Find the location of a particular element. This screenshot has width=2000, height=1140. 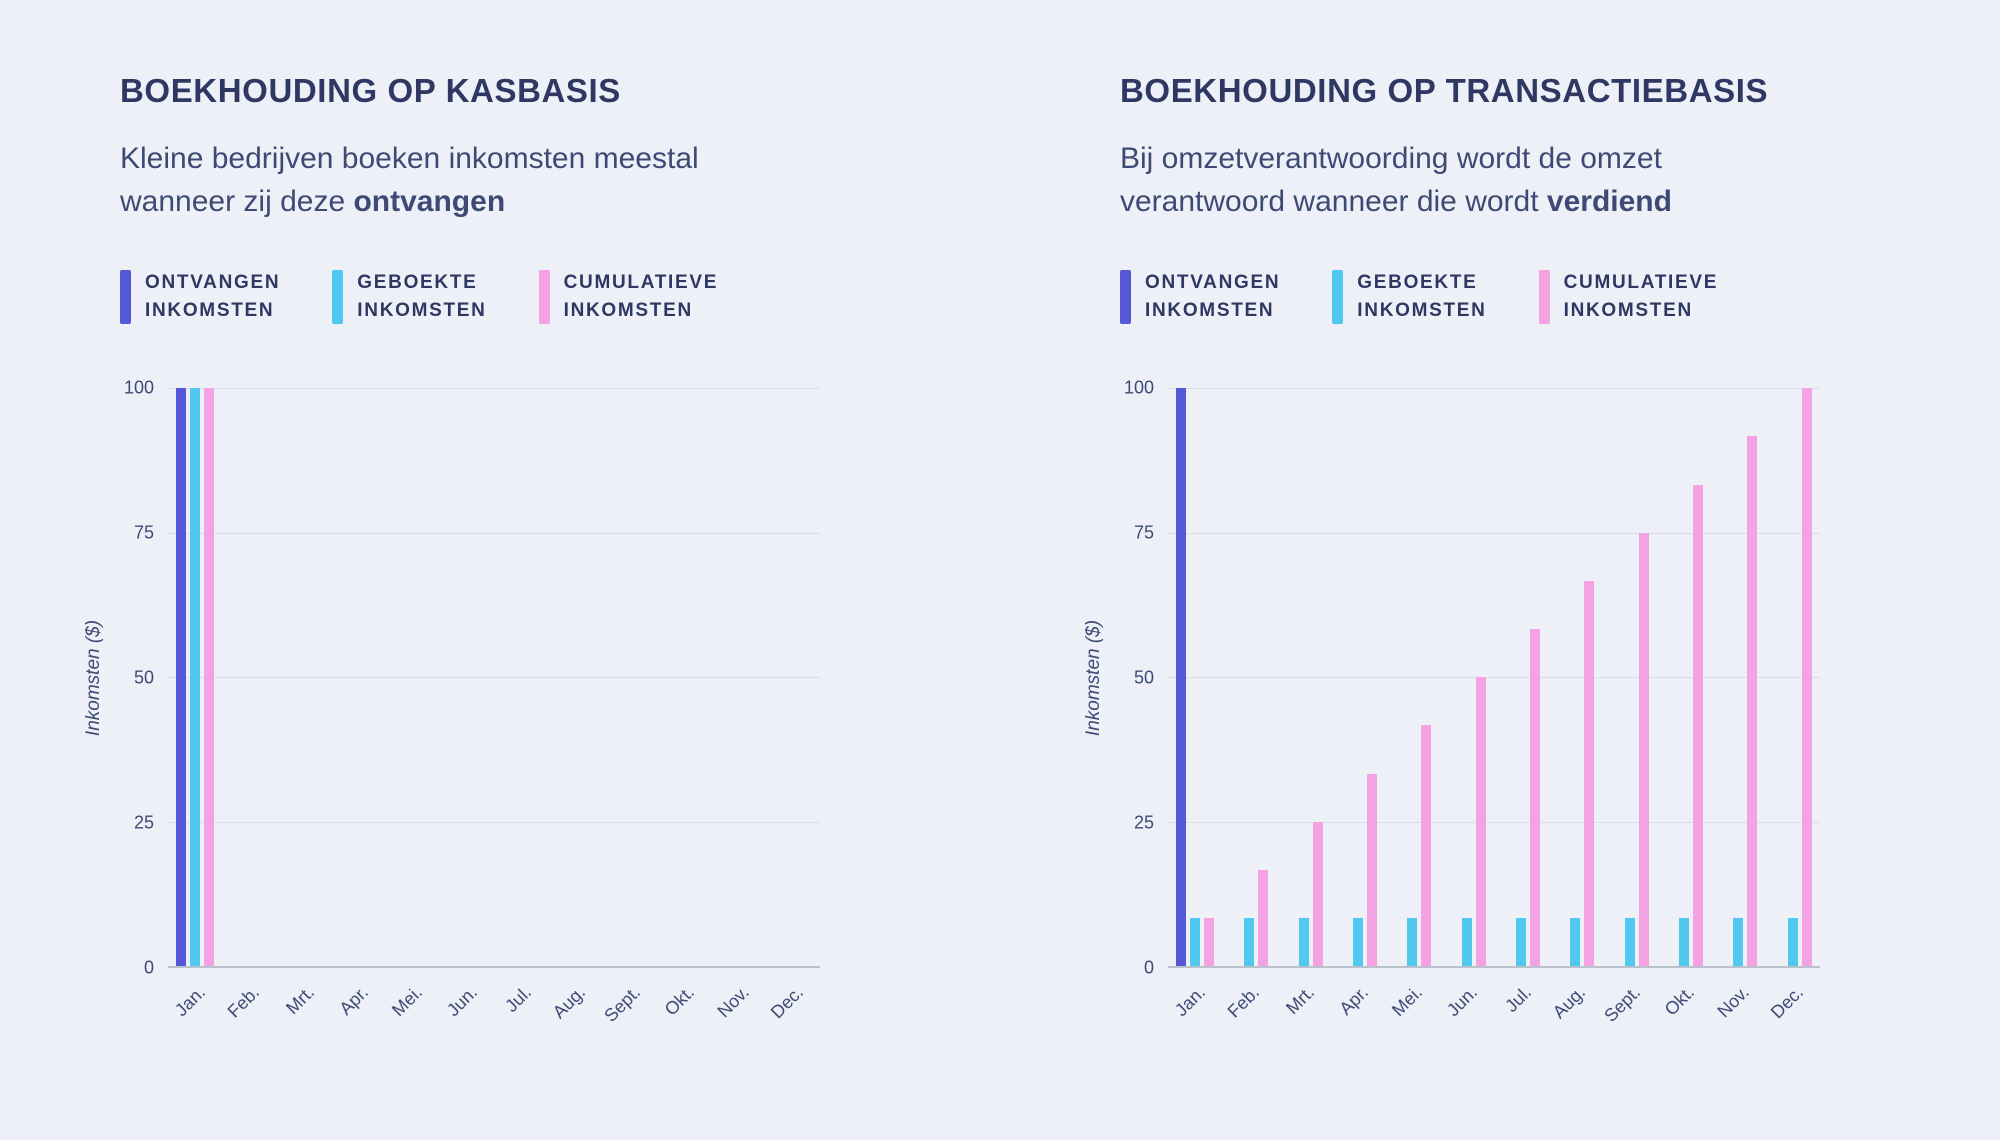

x-tick-label: Jul. is located at coordinates (1518, 999).